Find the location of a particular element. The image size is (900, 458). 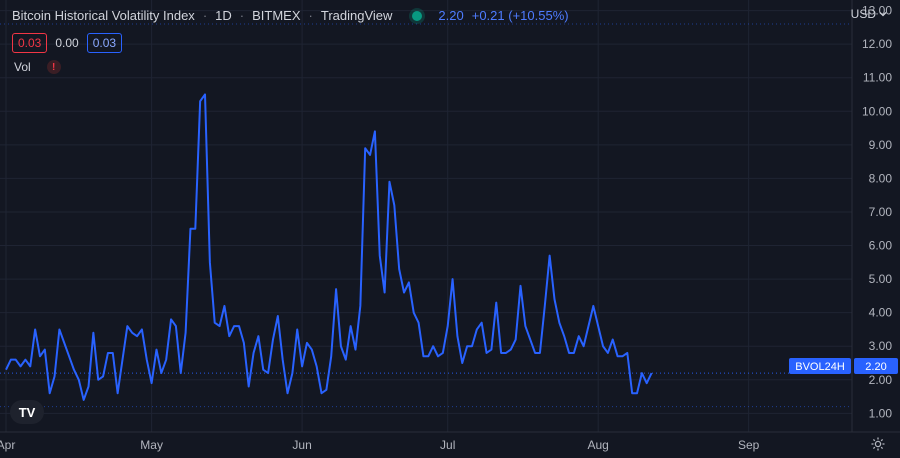

x-tick-label: Jul is located at coordinates (447, 445).